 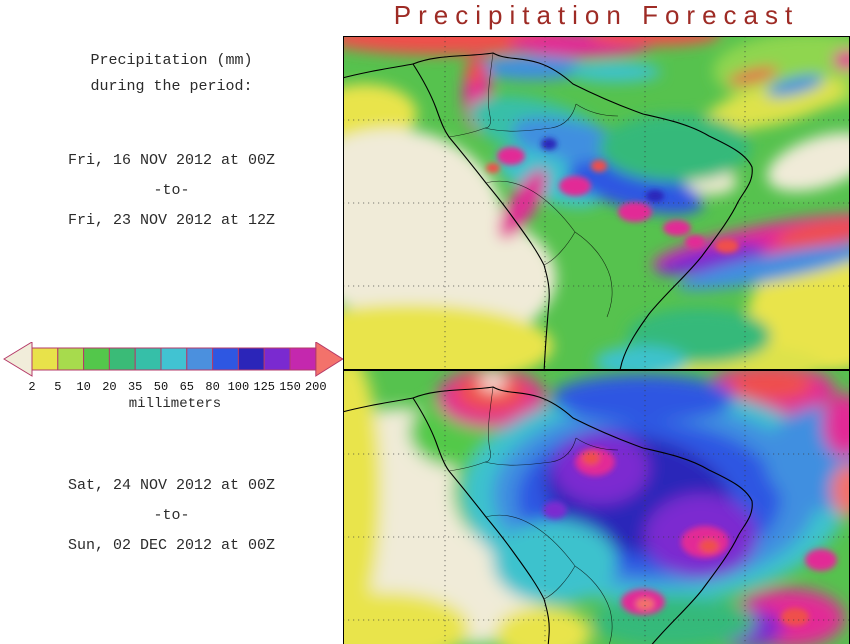 I want to click on color-scale: 2 5 10 20 35 50 65 80 100 125 150 200, so click(x=173, y=368).